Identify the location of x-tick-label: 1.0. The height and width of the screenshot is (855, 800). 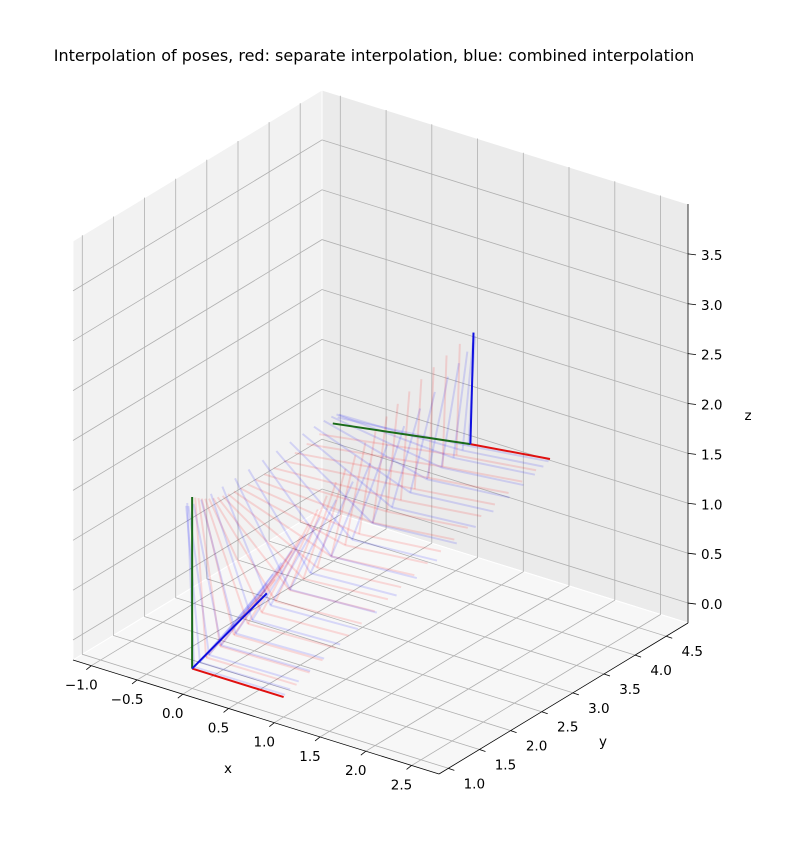
(264, 743).